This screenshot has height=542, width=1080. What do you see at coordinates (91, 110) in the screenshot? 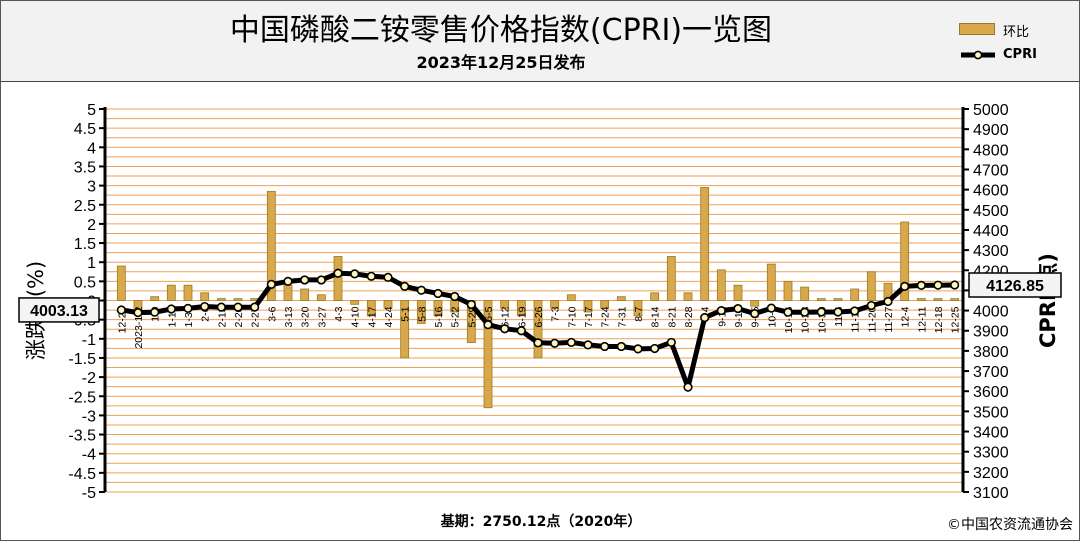
I see `left-tick-label: 5` at bounding box center [91, 110].